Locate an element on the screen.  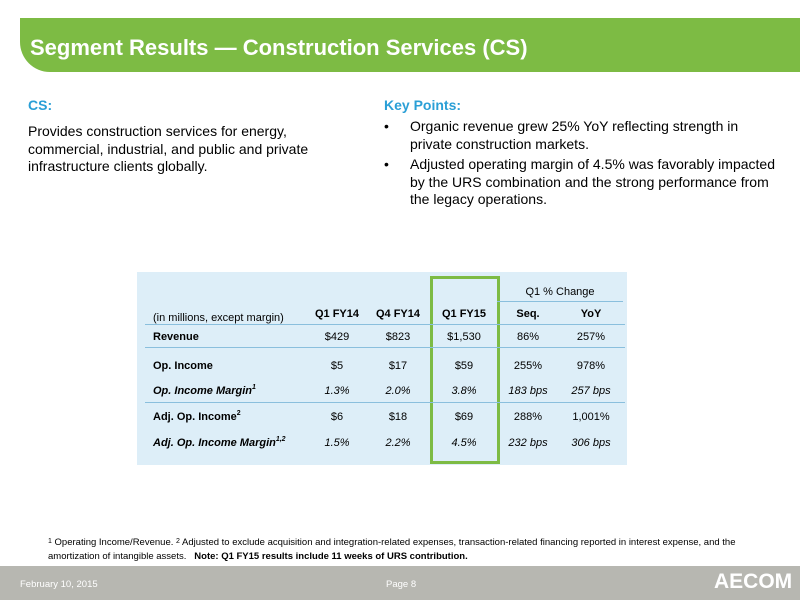
table-cell: 1.3% is located at coordinates (337, 391).